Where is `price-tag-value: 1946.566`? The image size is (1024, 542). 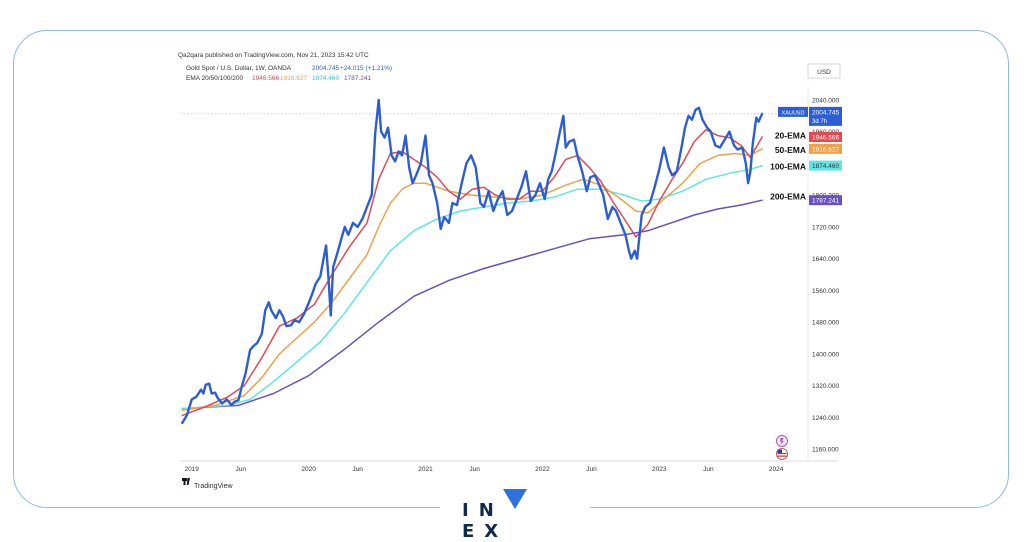 price-tag-value: 1946.566 is located at coordinates (825, 137).